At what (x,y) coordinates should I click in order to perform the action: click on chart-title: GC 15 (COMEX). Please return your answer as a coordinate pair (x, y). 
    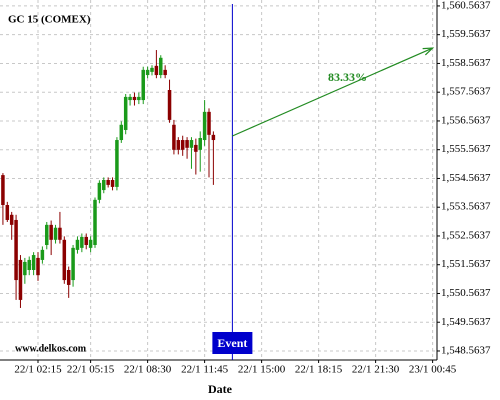
    Looking at the image, I should click on (49, 20).